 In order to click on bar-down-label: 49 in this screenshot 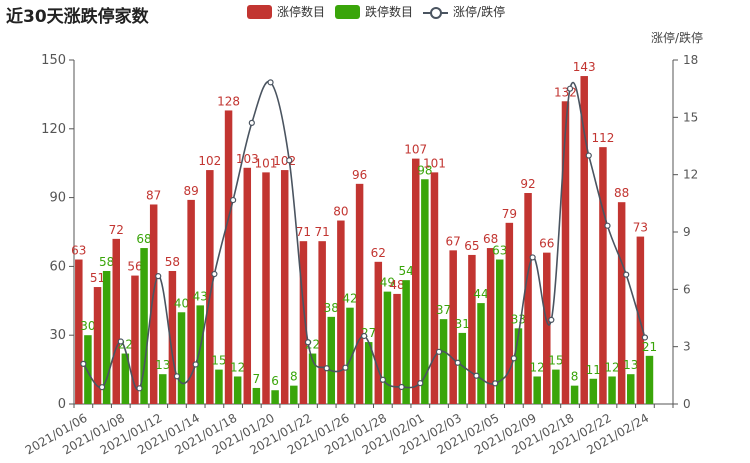, I will do `click(387, 283)`.